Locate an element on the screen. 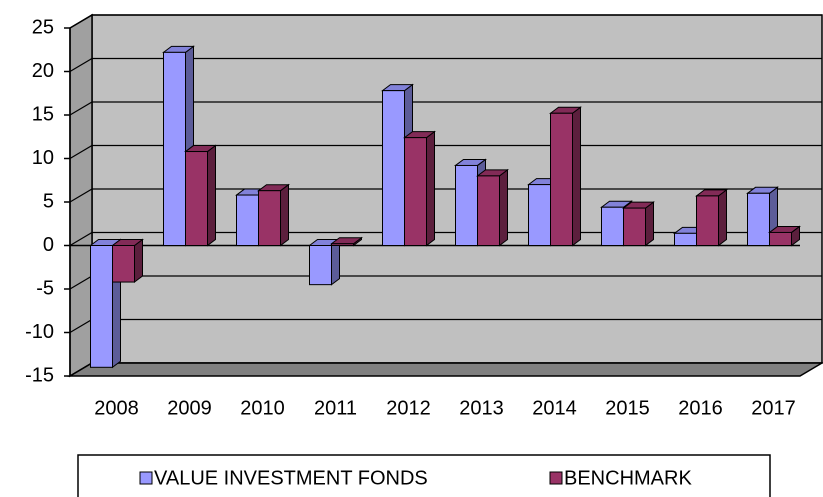  legend-label: VALUE INVESTMENT FONDS is located at coordinates (291, 478).